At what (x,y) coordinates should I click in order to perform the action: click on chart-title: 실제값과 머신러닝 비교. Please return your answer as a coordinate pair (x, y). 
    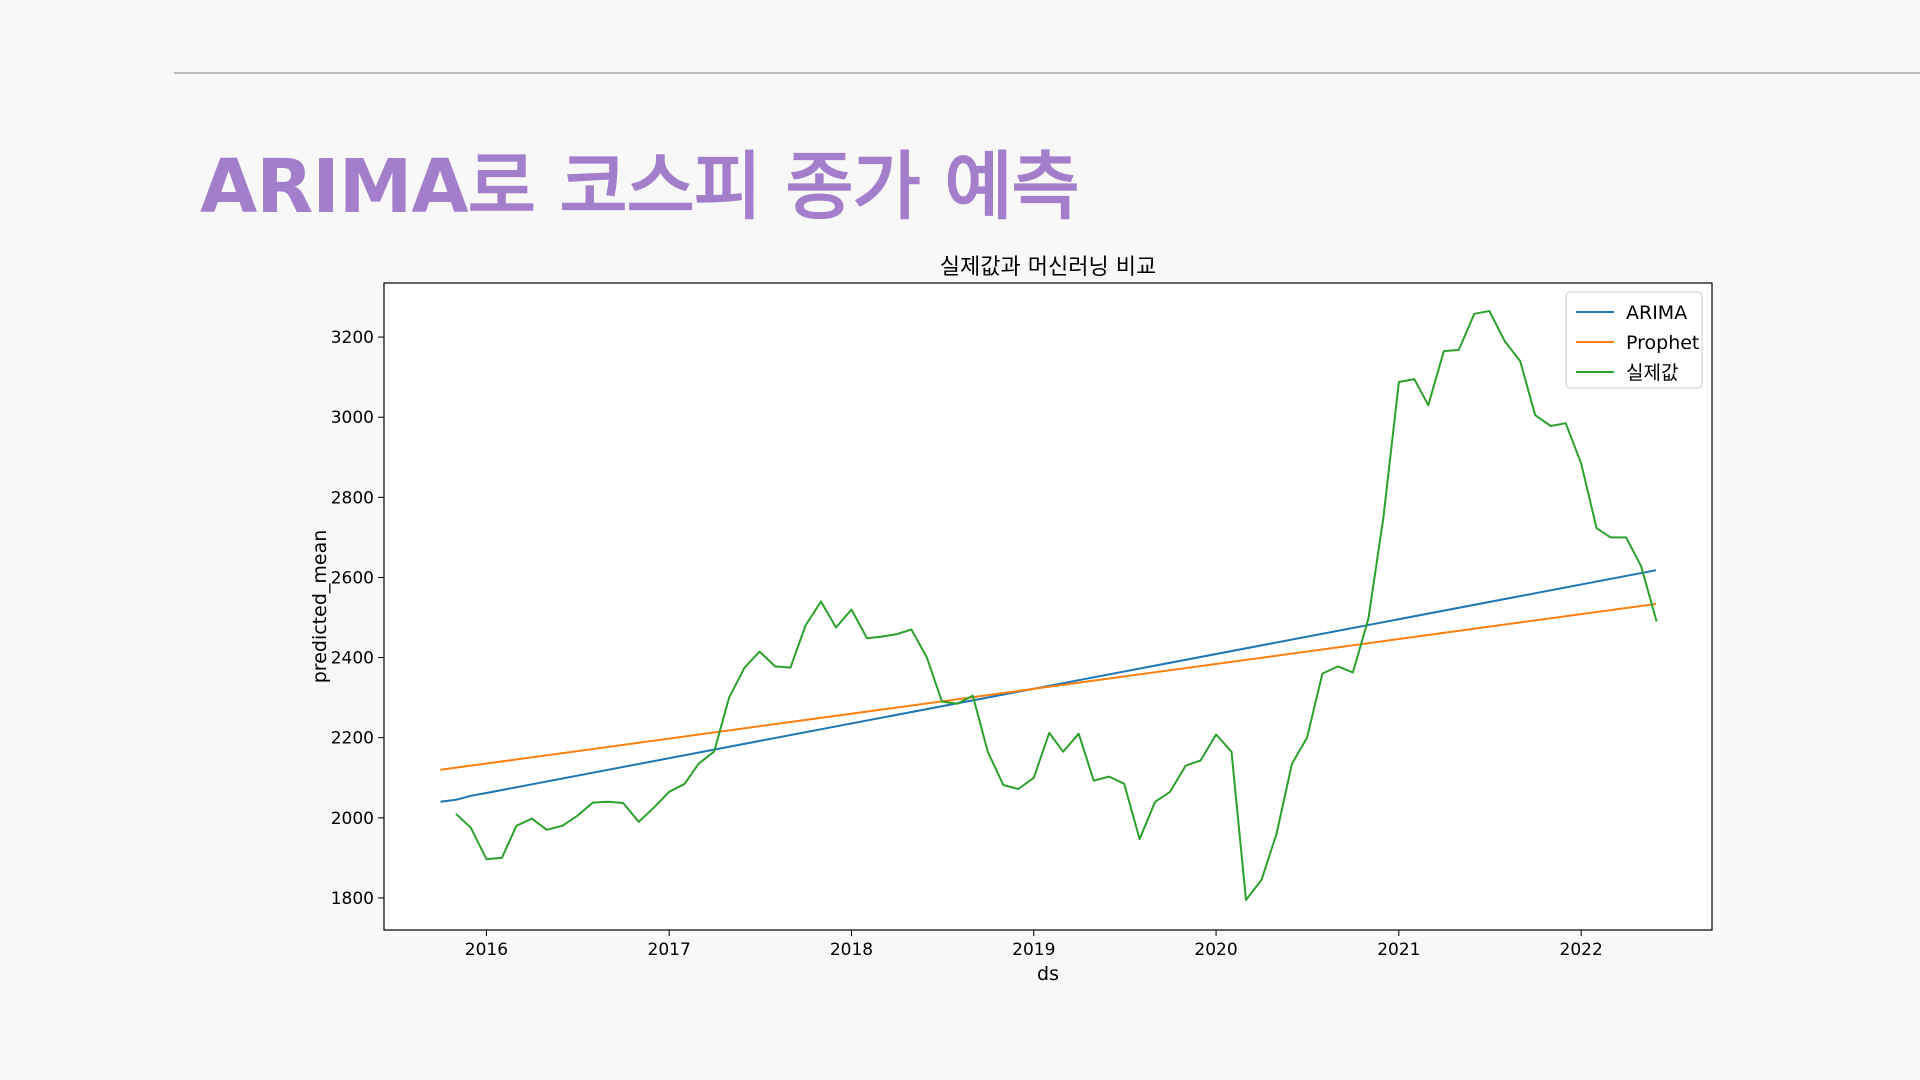
    Looking at the image, I should click on (1048, 267).